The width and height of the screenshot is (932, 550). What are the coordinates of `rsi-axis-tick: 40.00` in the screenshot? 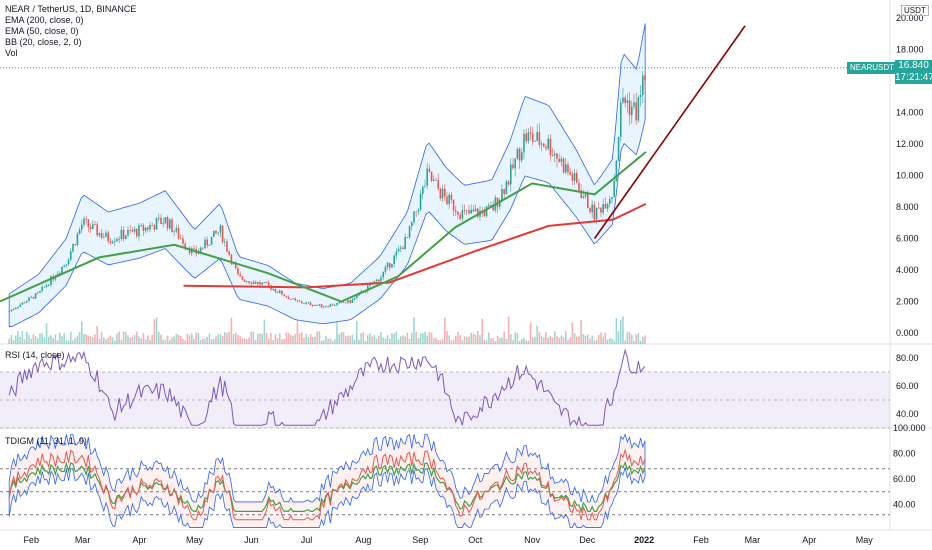 It's located at (907, 414).